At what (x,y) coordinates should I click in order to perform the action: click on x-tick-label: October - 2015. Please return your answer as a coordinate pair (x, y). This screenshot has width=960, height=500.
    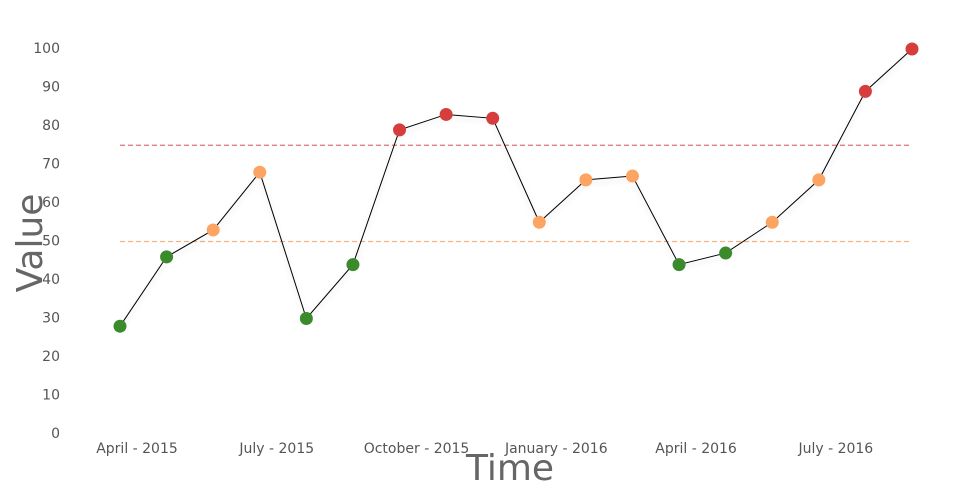
    Looking at the image, I should click on (417, 449).